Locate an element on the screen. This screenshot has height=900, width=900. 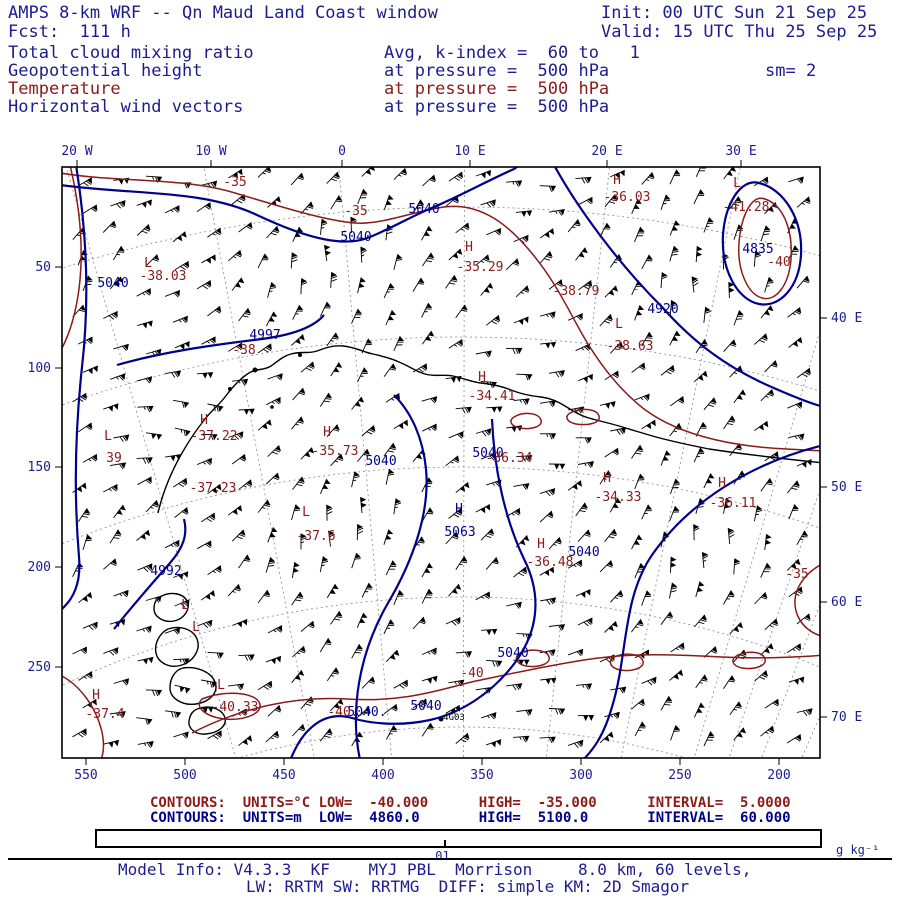
svg-text: 30 E is located at coordinates (740, 151).